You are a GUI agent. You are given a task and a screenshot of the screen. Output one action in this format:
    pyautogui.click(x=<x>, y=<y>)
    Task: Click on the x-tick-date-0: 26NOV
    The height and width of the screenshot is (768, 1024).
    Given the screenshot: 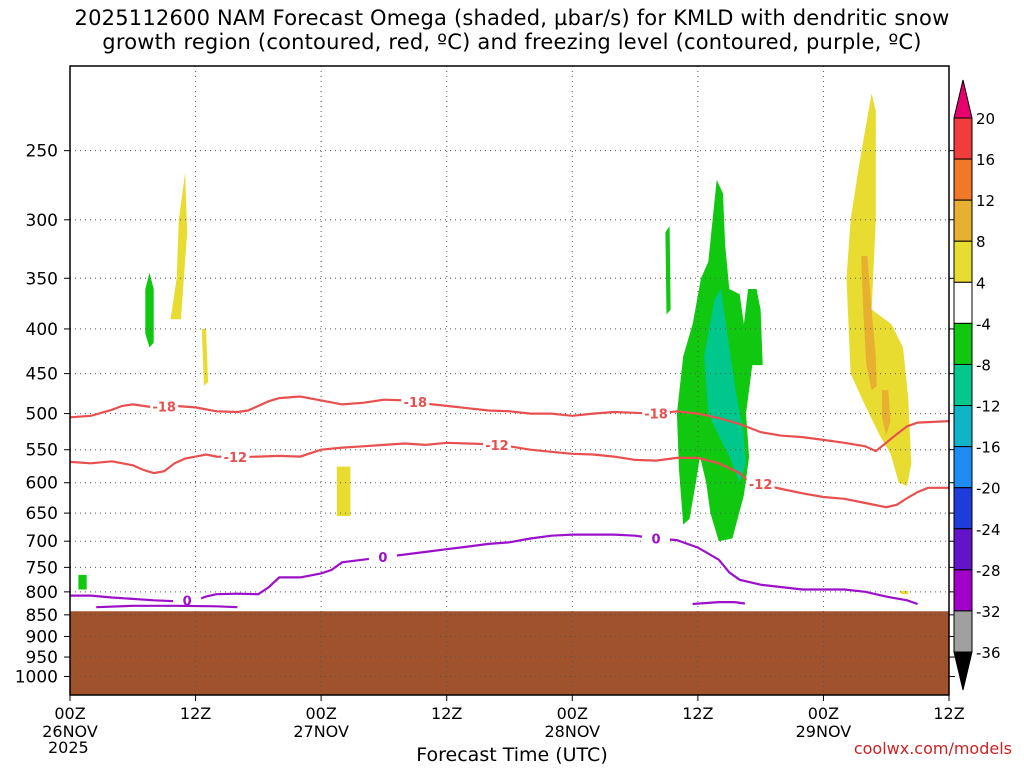 What is the action you would take?
    pyautogui.click(x=70, y=731)
    